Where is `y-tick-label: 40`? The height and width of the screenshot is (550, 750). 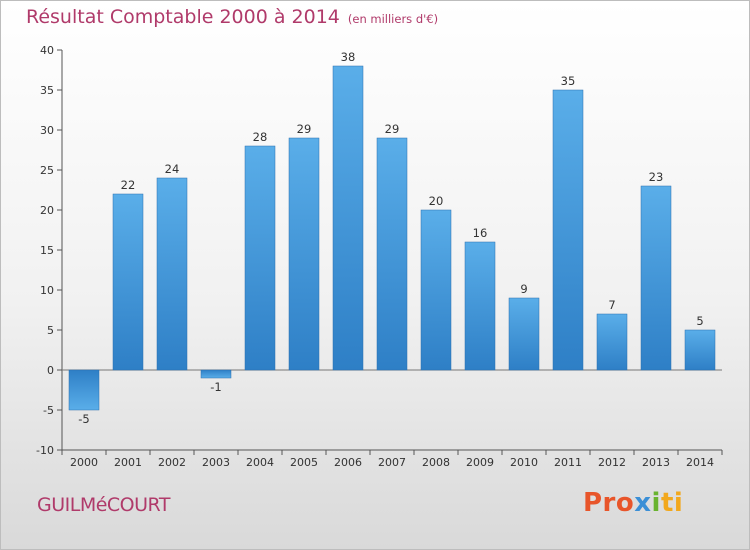 y-tick-label: 40 is located at coordinates (47, 50).